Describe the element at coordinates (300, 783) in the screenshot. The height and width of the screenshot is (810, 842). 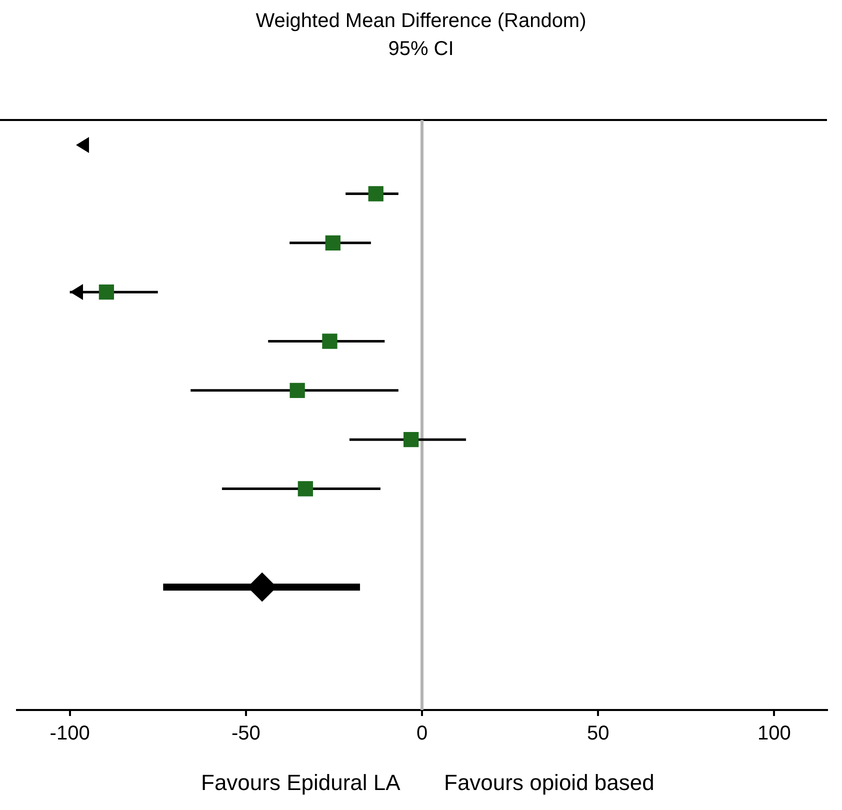
I see `text: Favours Epidural LA` at that location.